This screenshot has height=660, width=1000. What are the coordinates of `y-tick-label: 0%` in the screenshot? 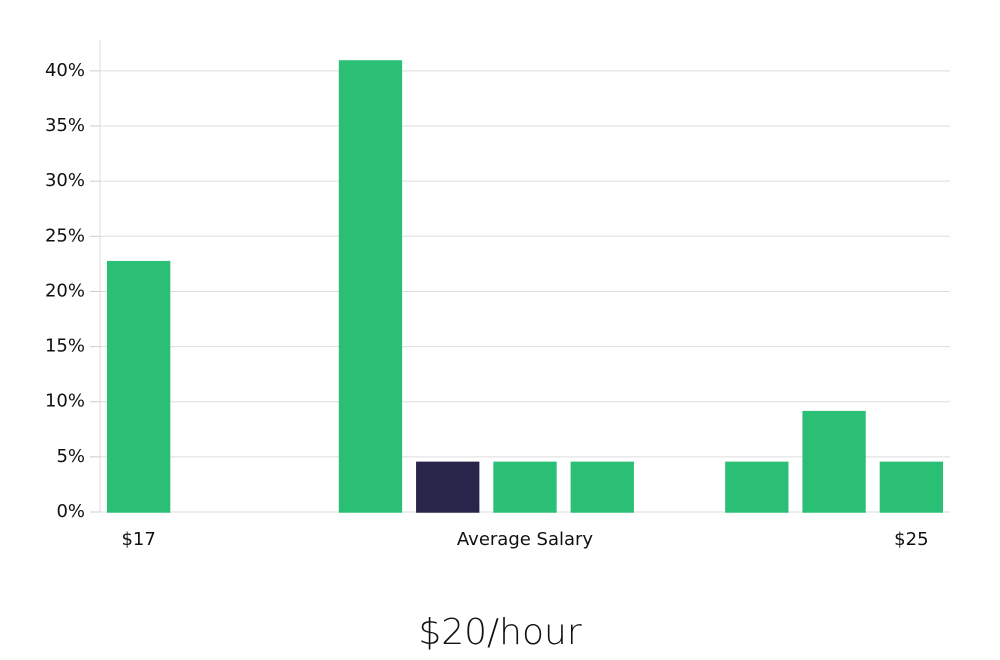 It's located at (70, 511).